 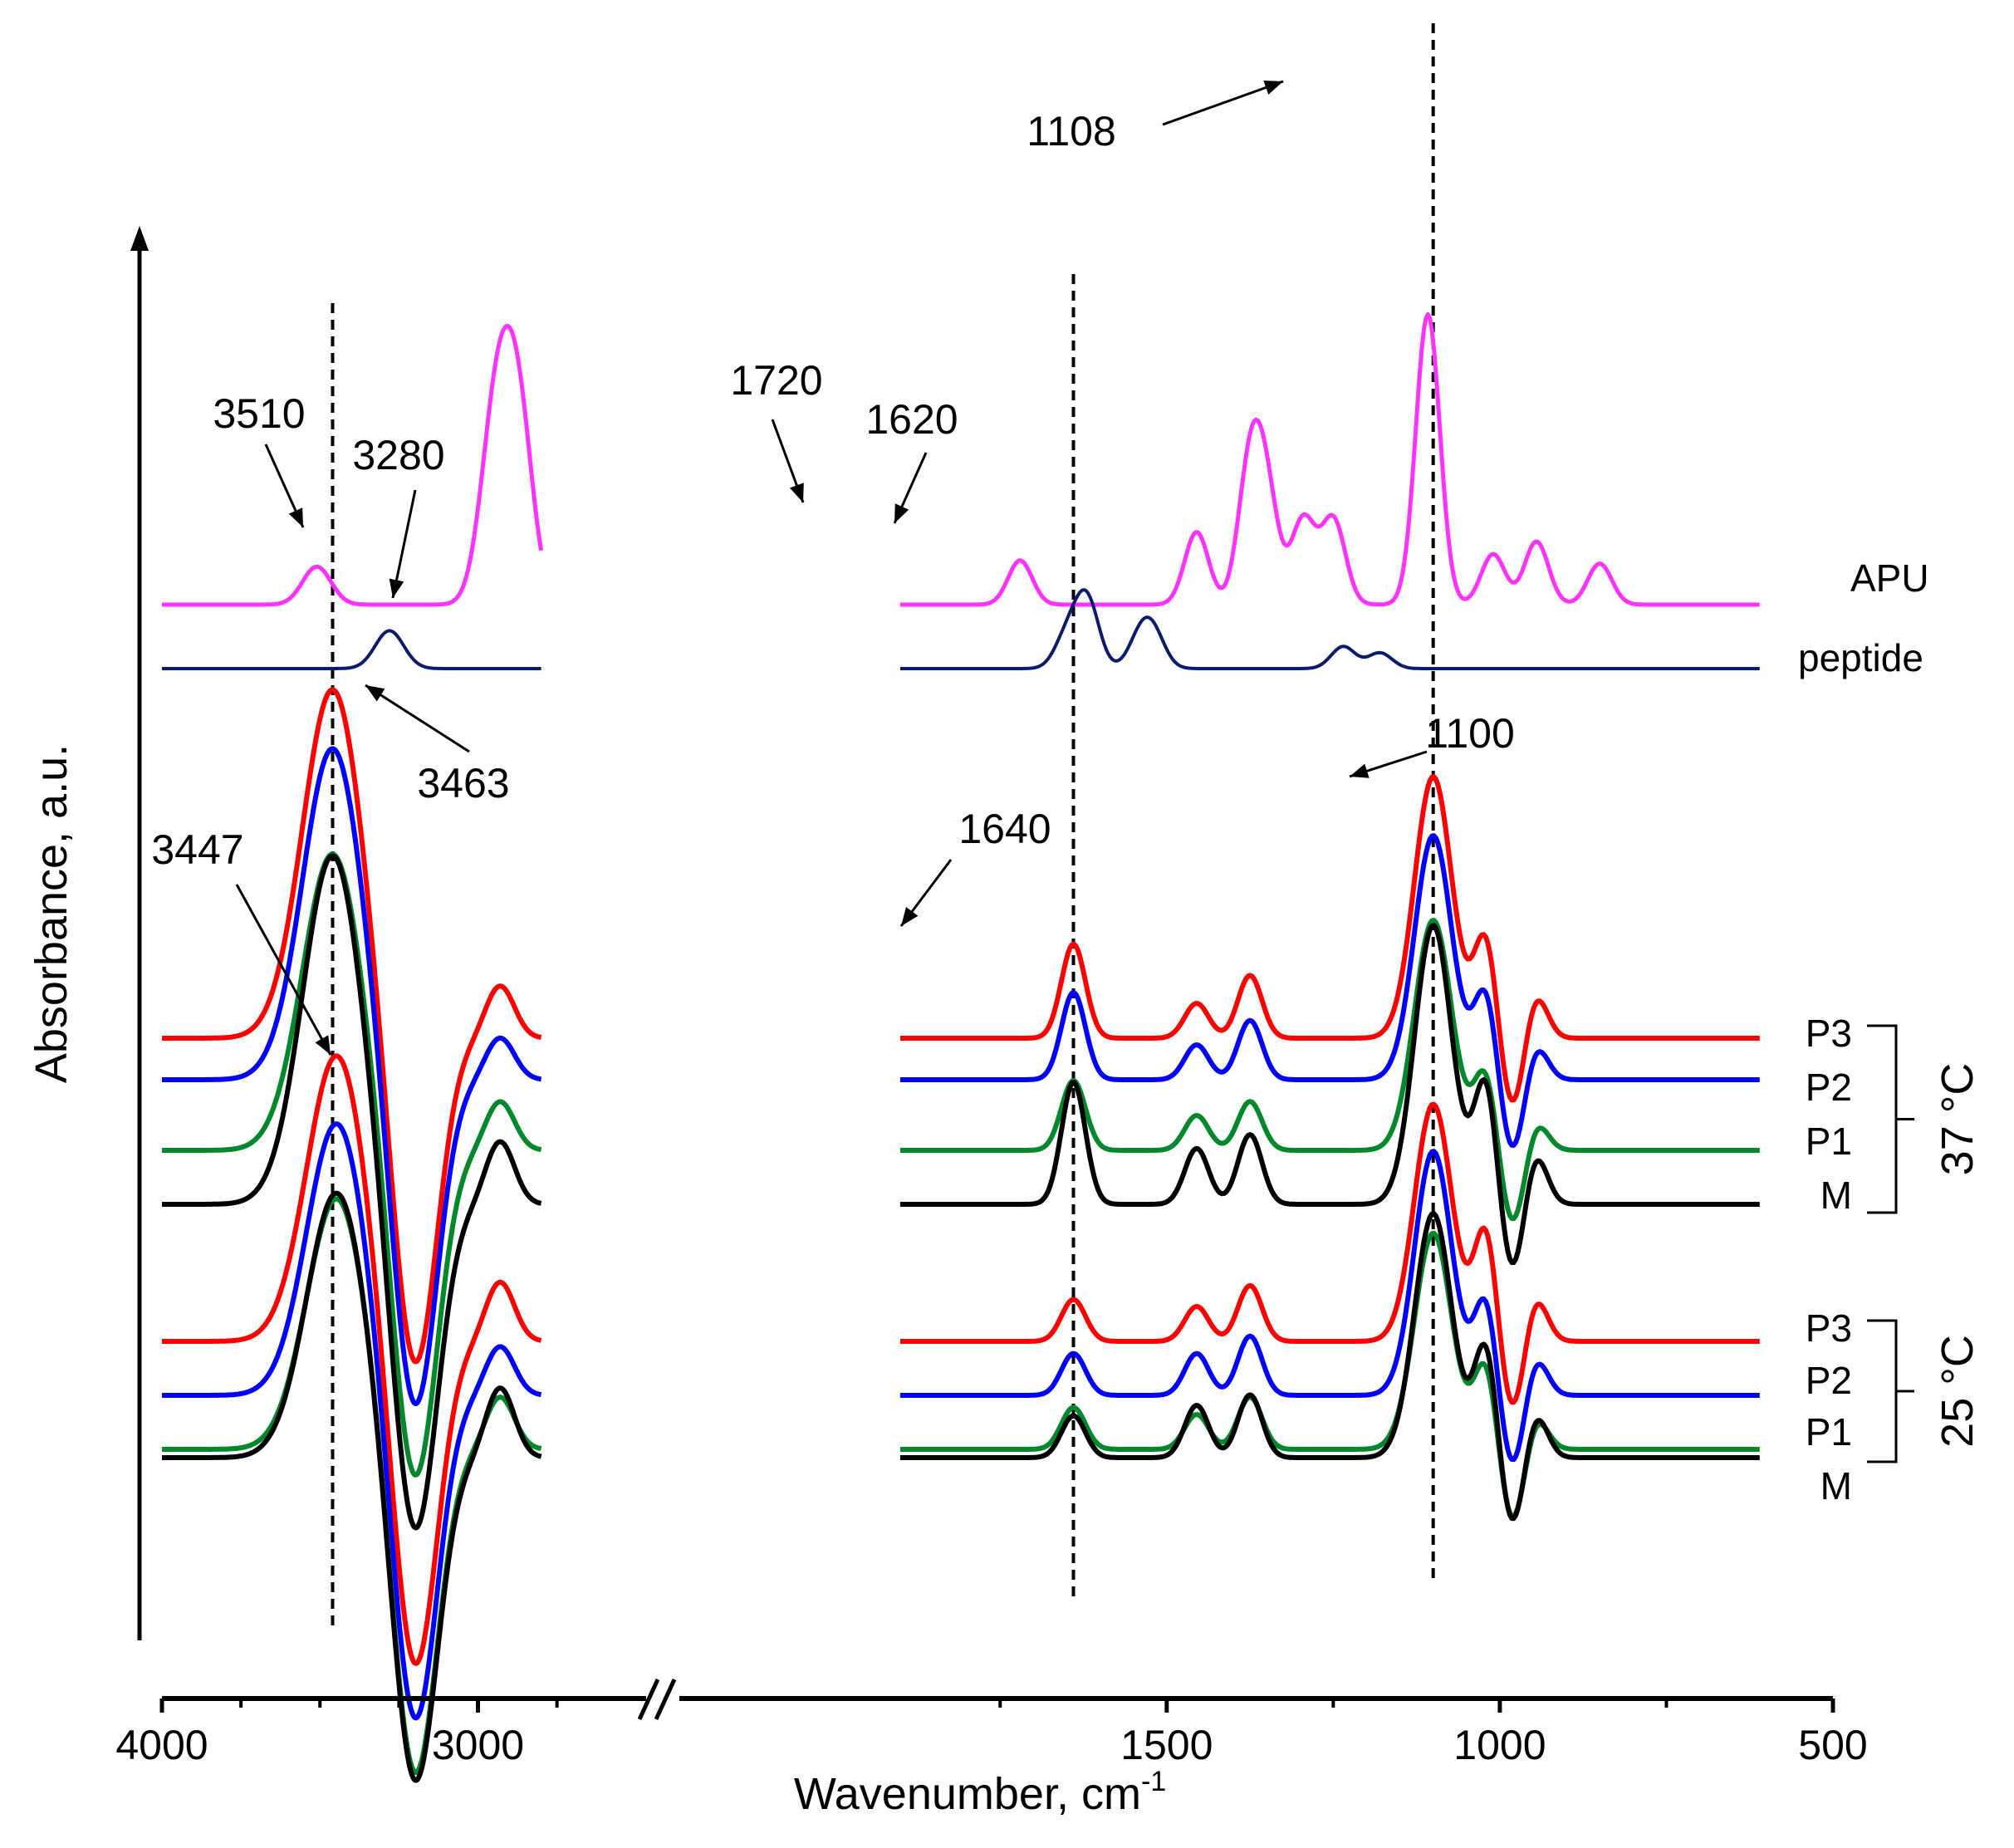 I want to click on spectrum-p2-25c-seg1, so click(x=351, y=1421).